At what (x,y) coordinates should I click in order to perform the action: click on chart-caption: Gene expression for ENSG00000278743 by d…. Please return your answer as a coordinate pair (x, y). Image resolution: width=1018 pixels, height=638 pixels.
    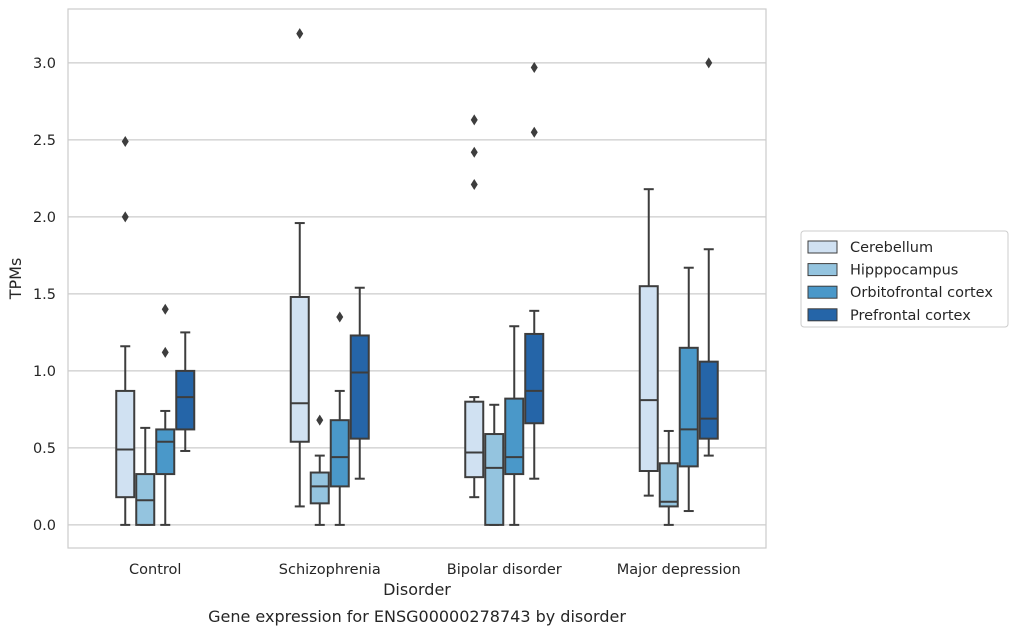
    Looking at the image, I should click on (417, 616).